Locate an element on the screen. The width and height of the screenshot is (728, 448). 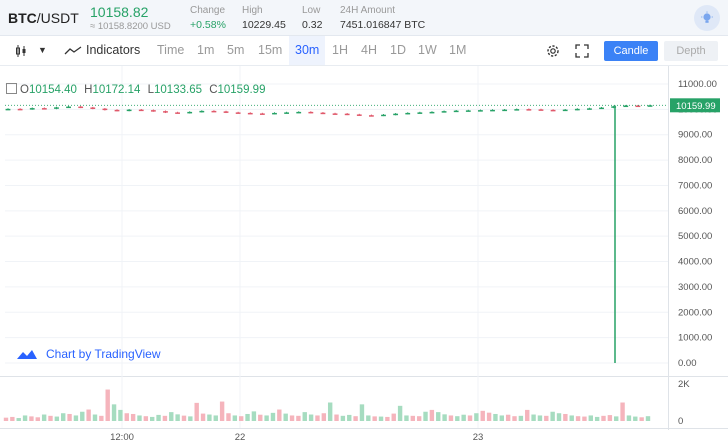
ohlc-legend: O10154.40 H10172.14 L10133.65 C10159.99 is located at coordinates (135, 89).